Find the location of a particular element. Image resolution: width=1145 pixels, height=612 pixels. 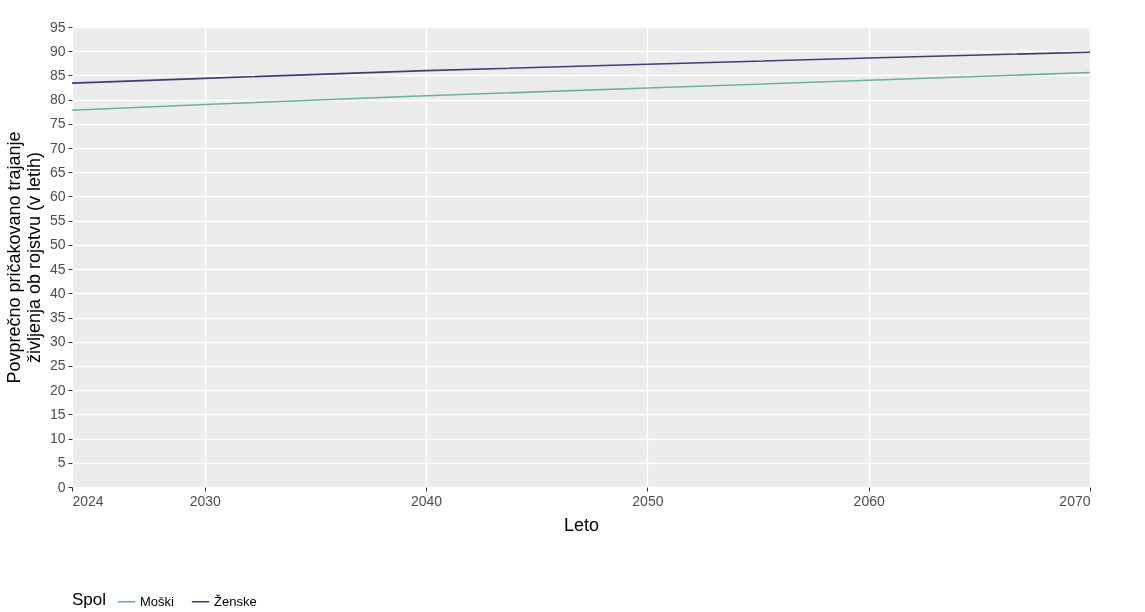

y-tick-label: 0 is located at coordinates (61, 486).